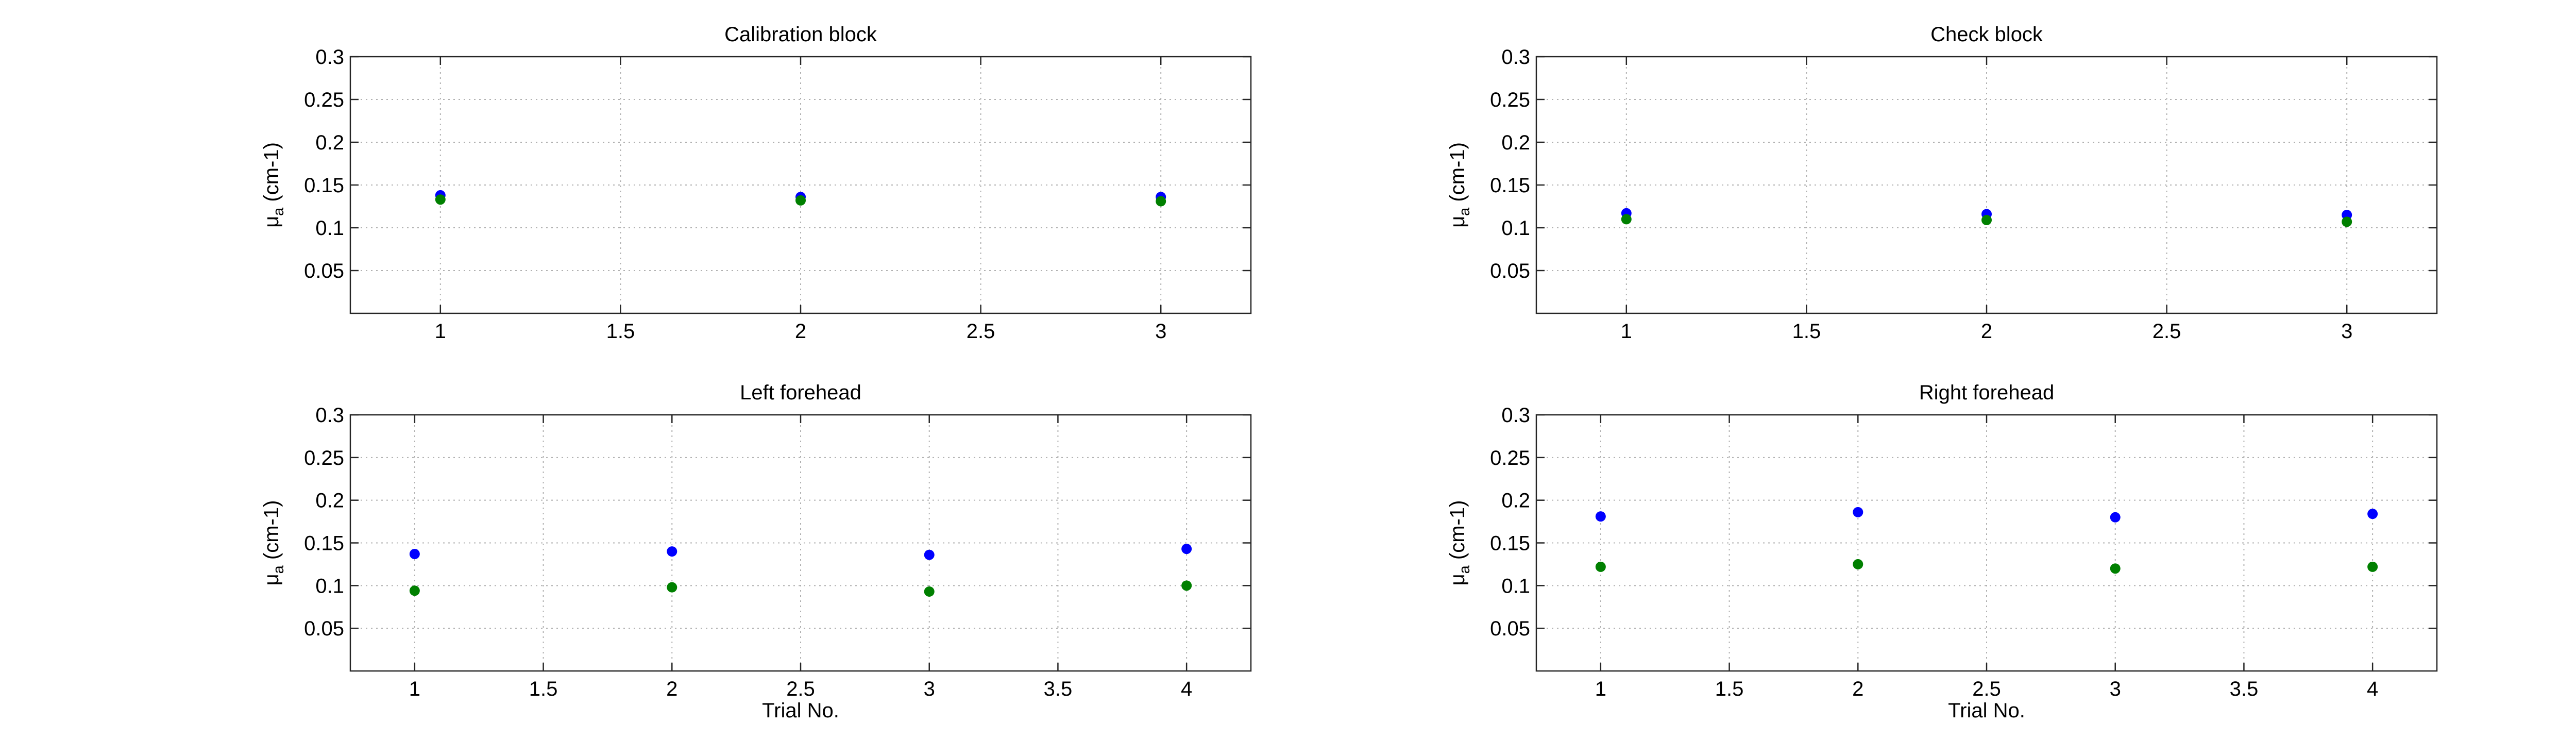  I want to click on chart-title: Check block, so click(1986, 34).